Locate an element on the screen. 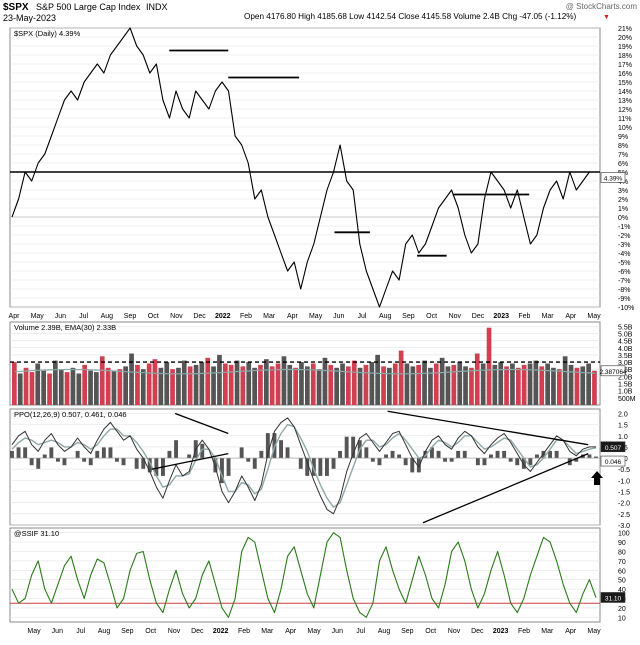  price-y-tick-label: 15% is located at coordinates (625, 83).